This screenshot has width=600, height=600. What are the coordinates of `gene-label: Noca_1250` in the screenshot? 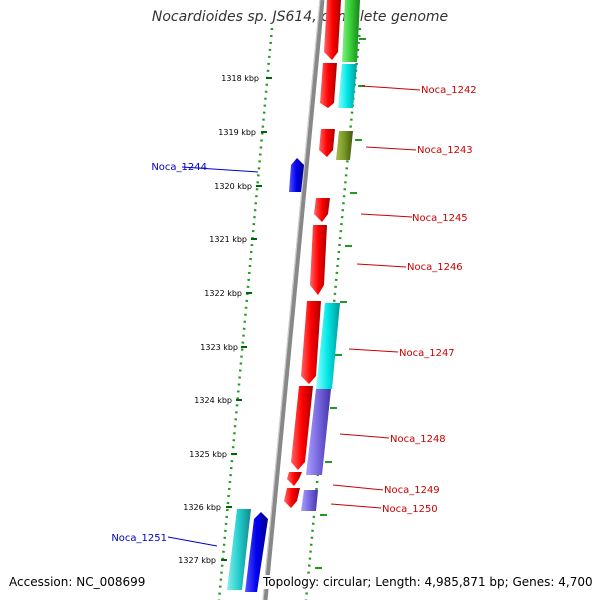 It's located at (410, 509).